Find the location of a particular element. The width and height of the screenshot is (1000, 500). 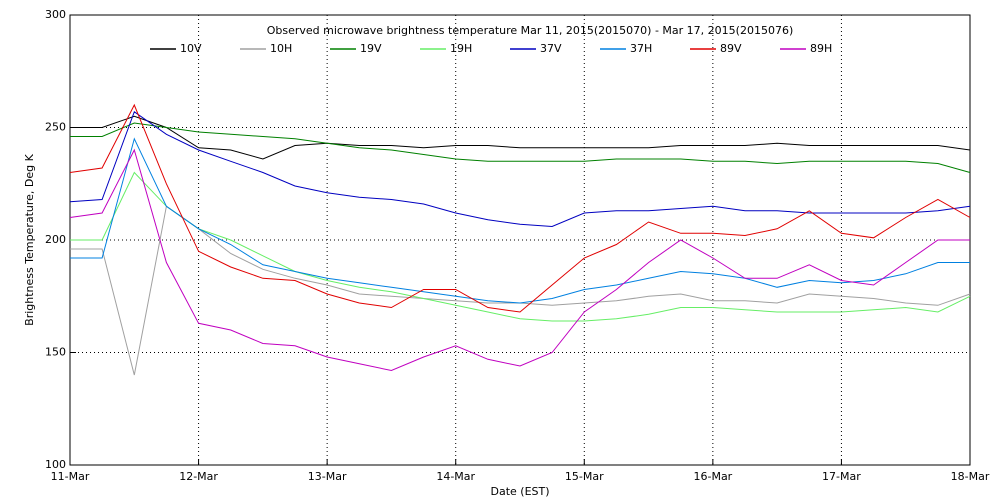

y-tick-label: 150 is located at coordinates (55, 352).